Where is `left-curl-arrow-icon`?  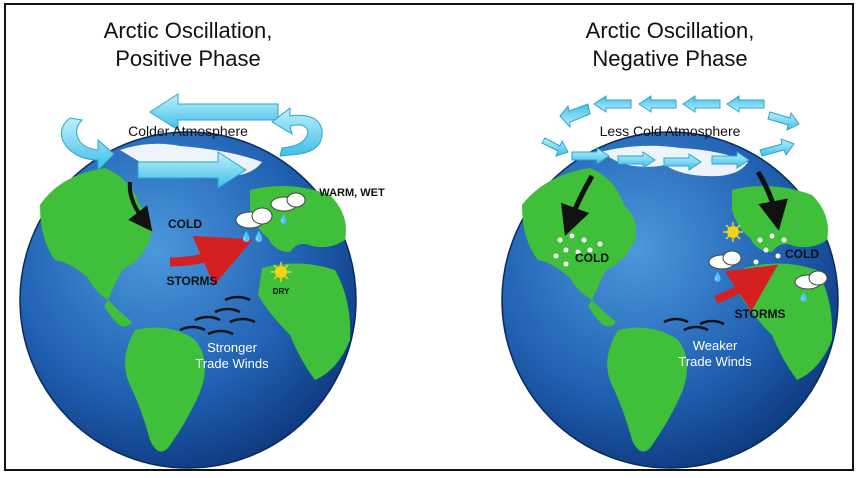
left-curl-arrow-icon is located at coordinates (87, 144).